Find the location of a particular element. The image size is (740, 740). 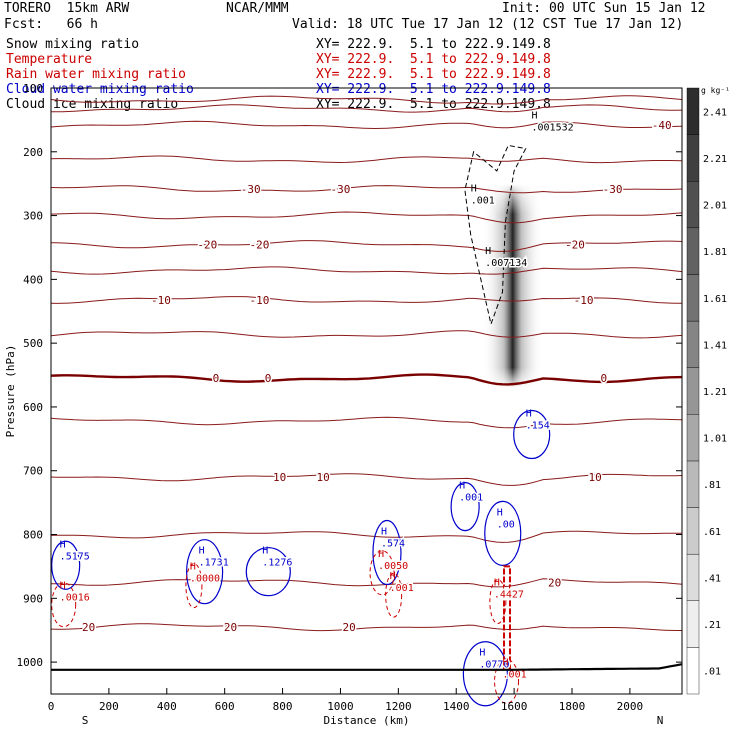

ice-max-label: .007134 is located at coordinates (506, 263).